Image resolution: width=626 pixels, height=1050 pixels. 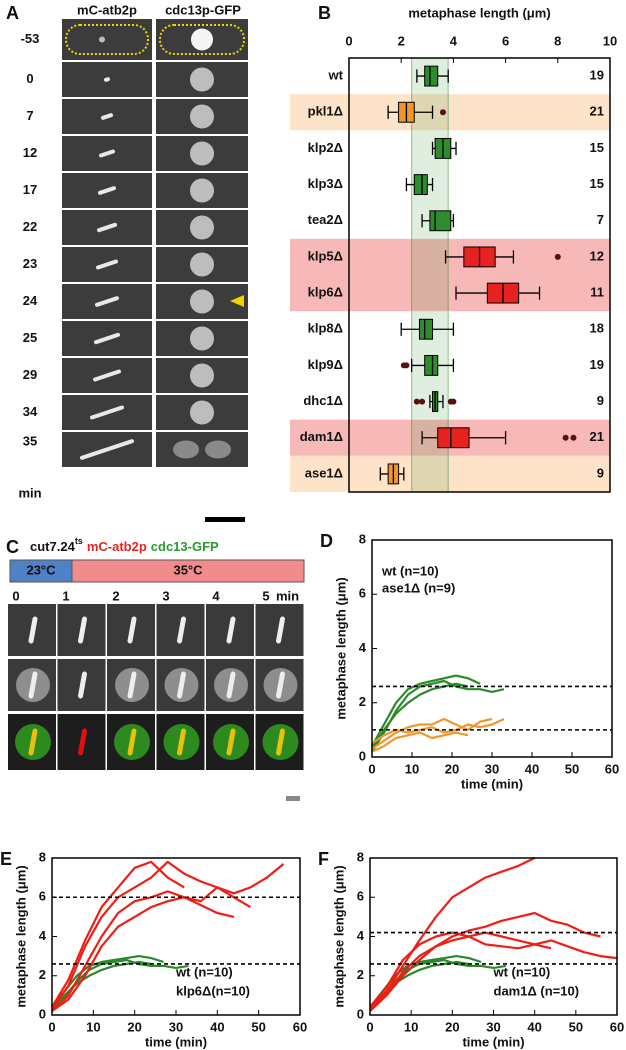 What do you see at coordinates (20, 936) in the screenshot?
I see `y-axis-title: metaphase length (μm)` at bounding box center [20, 936].